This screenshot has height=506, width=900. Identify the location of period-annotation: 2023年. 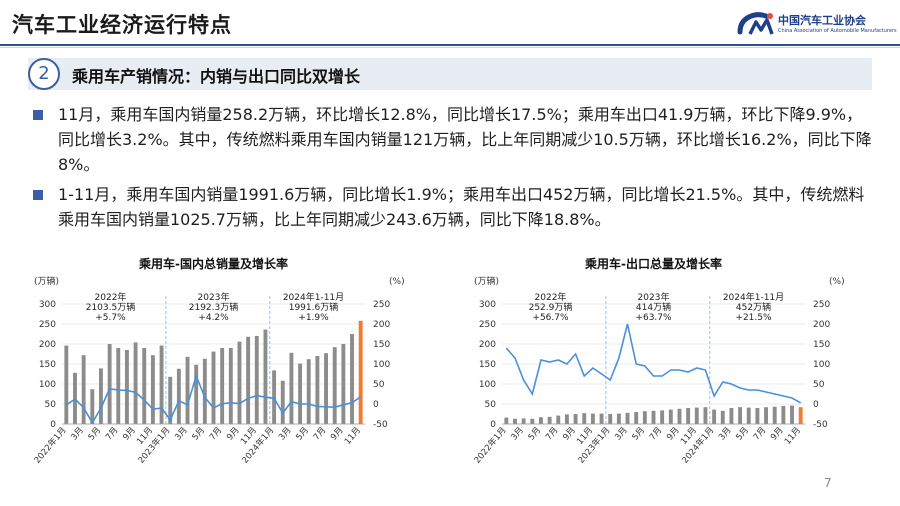
(654, 297).